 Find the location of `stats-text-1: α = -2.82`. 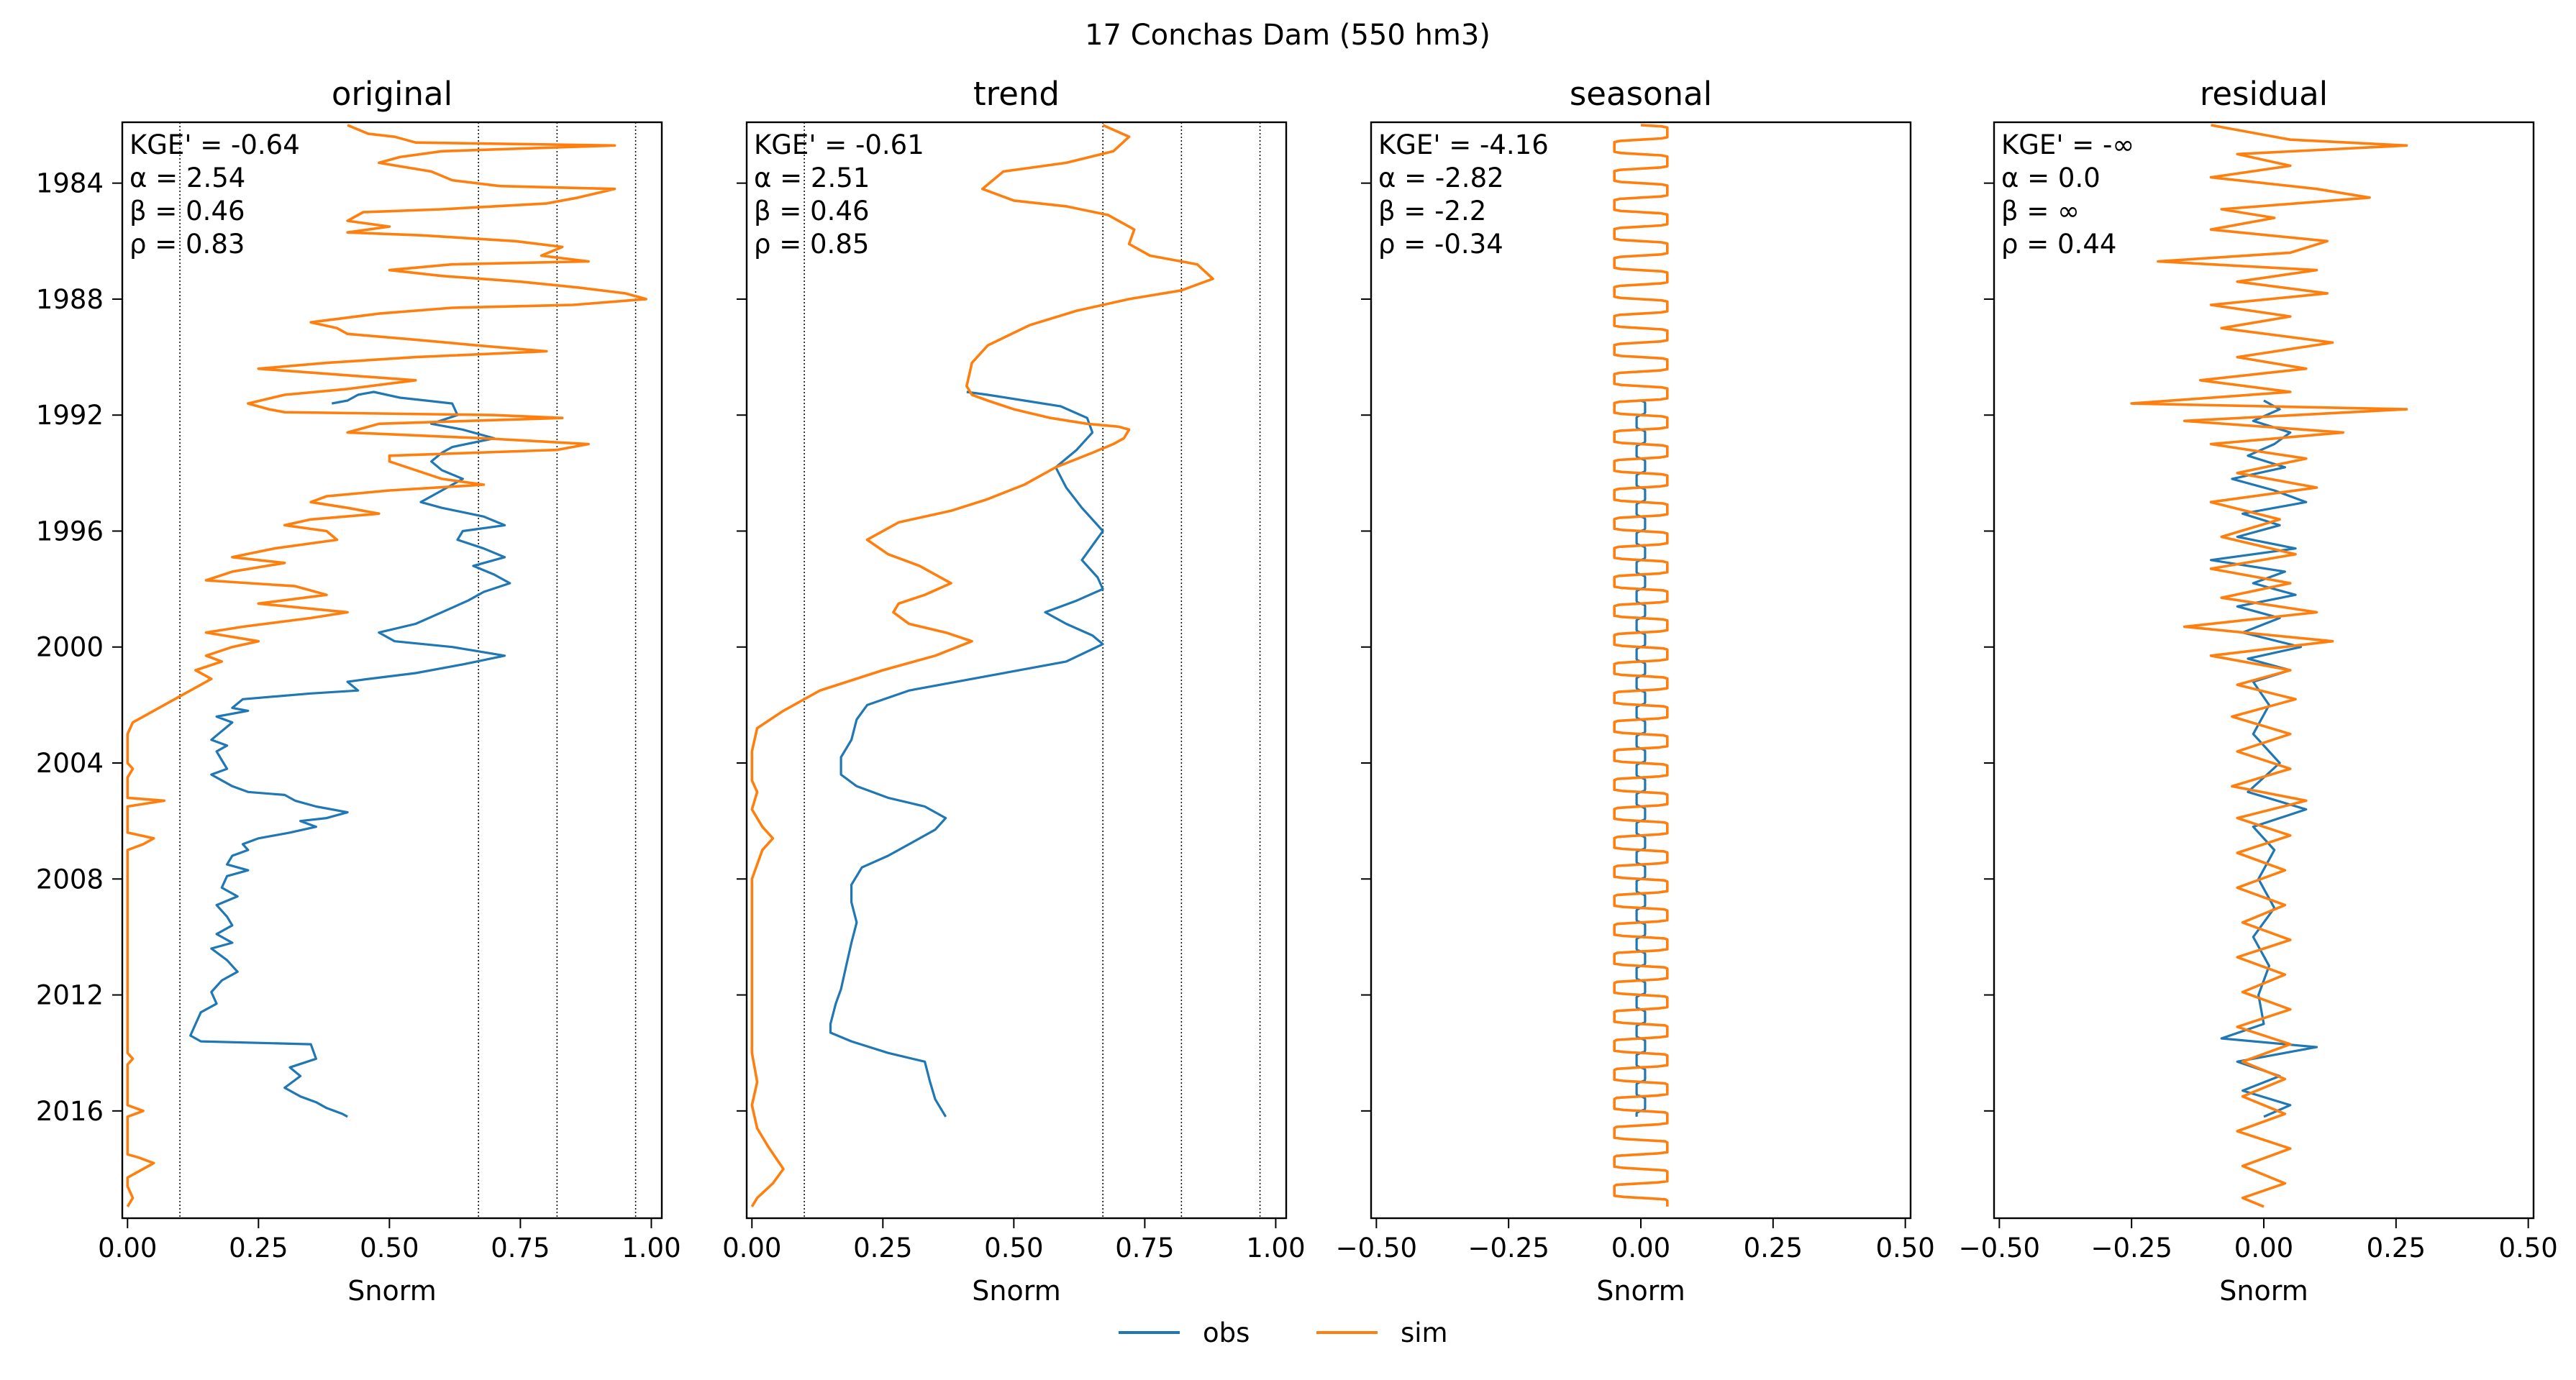

stats-text-1: α = -2.82 is located at coordinates (1441, 178).